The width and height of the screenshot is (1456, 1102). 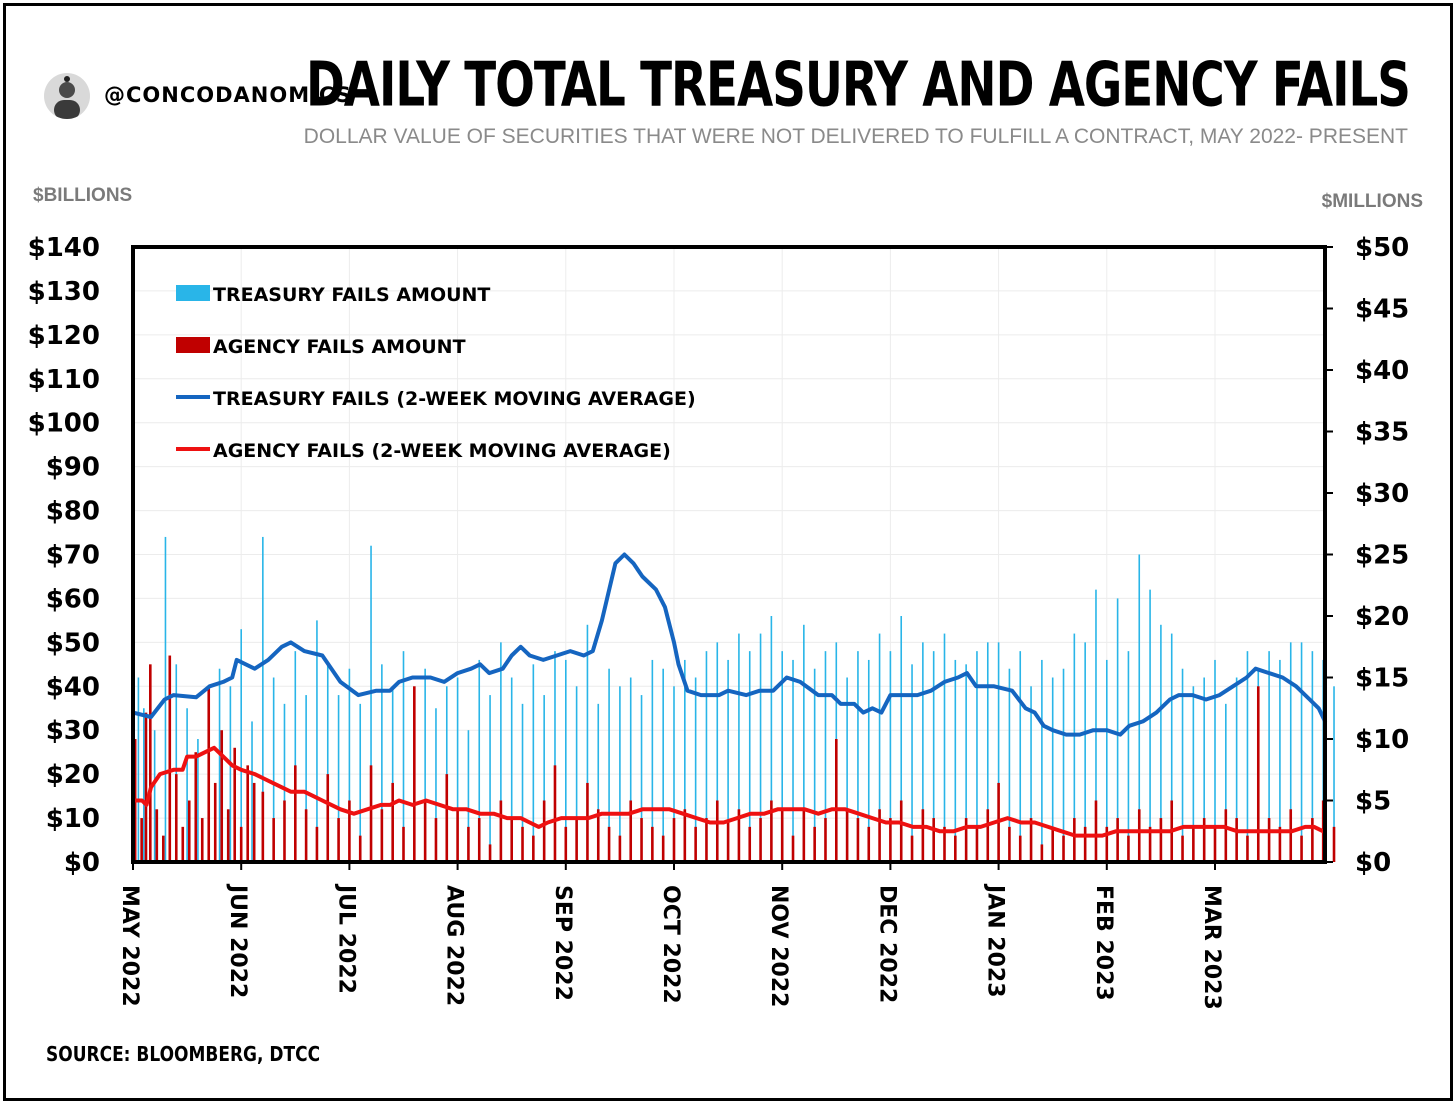 What do you see at coordinates (64, 292) in the screenshot?
I see `y-left-tick-label: $130` at bounding box center [64, 292].